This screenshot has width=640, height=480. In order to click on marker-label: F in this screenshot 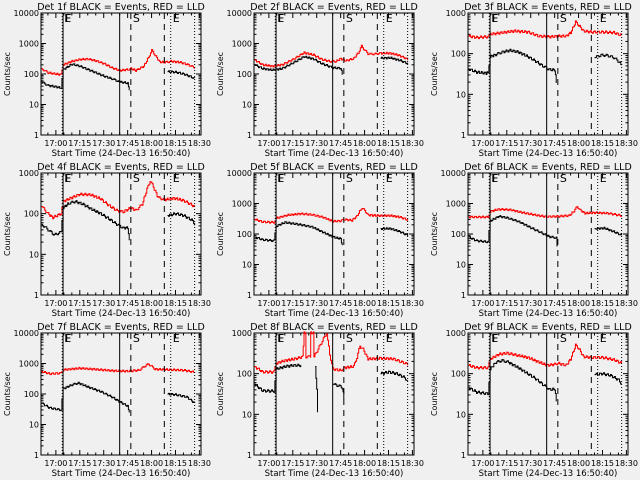, I will do `click(495, 178)`.